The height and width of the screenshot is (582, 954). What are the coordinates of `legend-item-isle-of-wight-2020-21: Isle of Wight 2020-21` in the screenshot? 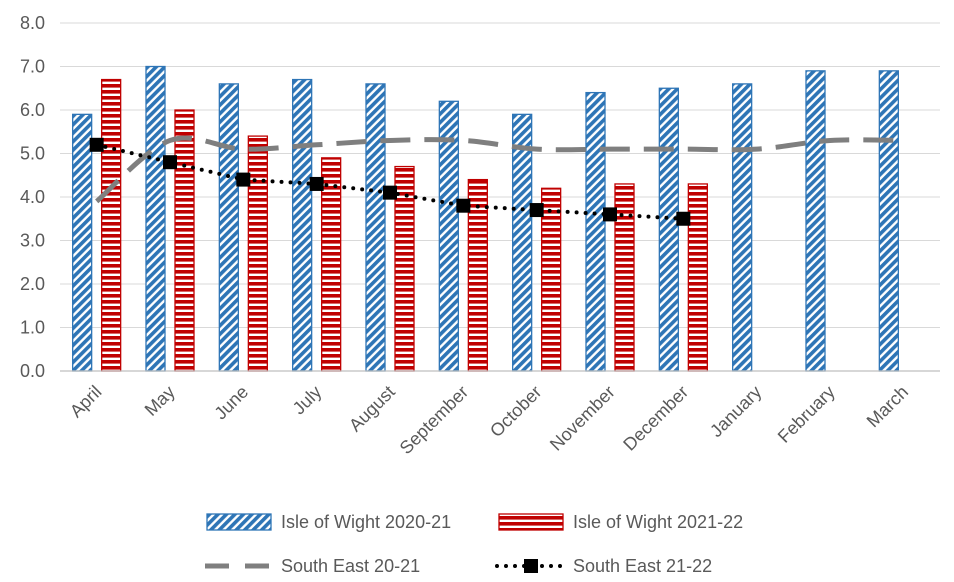 It's located at (328, 522).